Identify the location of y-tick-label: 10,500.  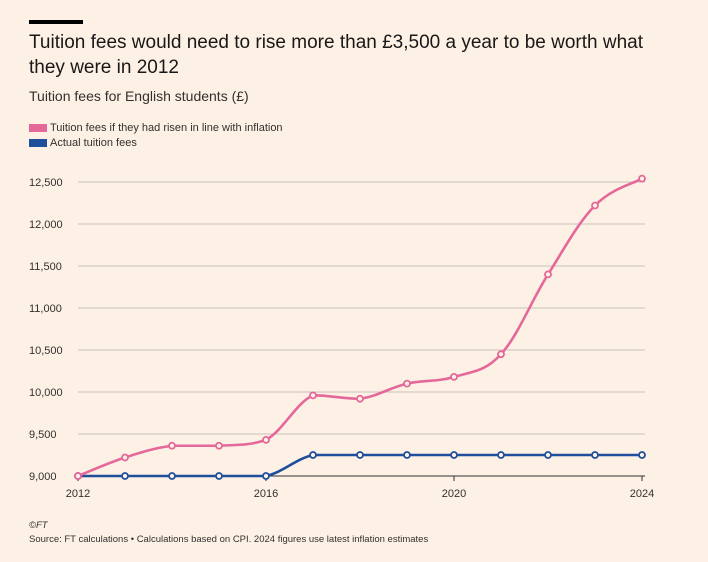
(46, 351).